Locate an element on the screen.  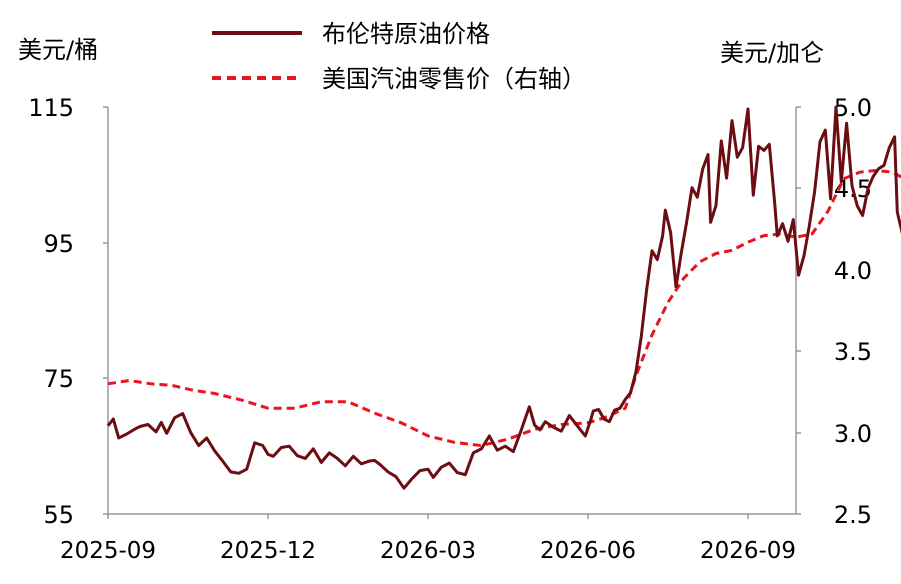
legend-label-brent: 布伦特原油价格 is located at coordinates (406, 34).